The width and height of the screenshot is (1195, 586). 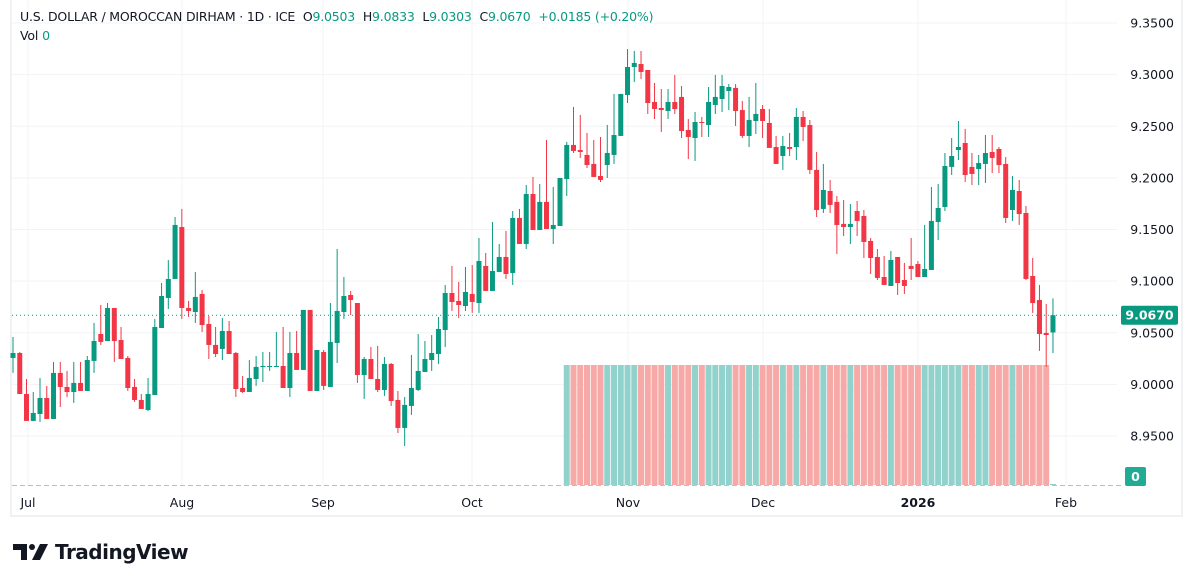 What do you see at coordinates (1152, 177) in the screenshot?
I see `price-tick-label: 9.2000` at bounding box center [1152, 177].